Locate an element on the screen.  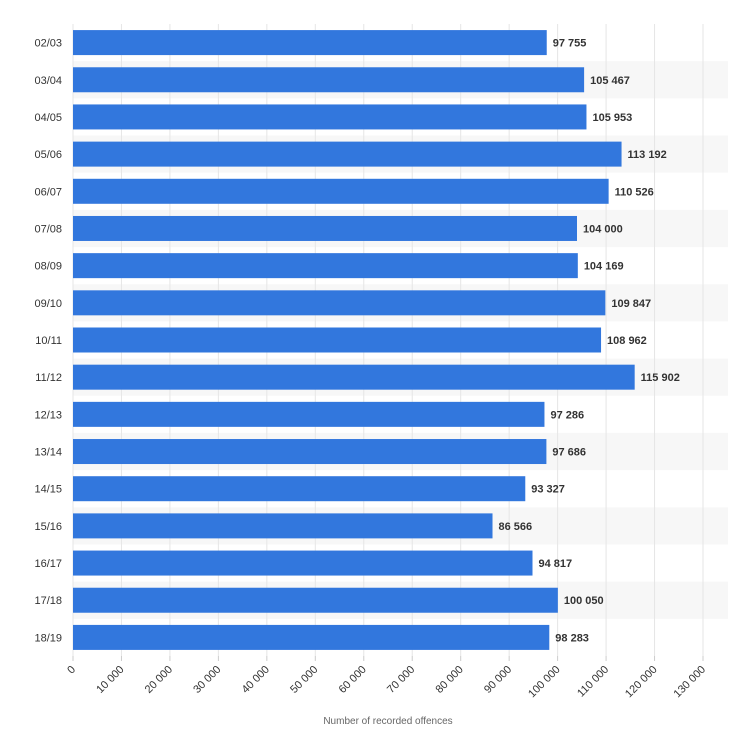
category-label: 09/10 is located at coordinates (48, 304).